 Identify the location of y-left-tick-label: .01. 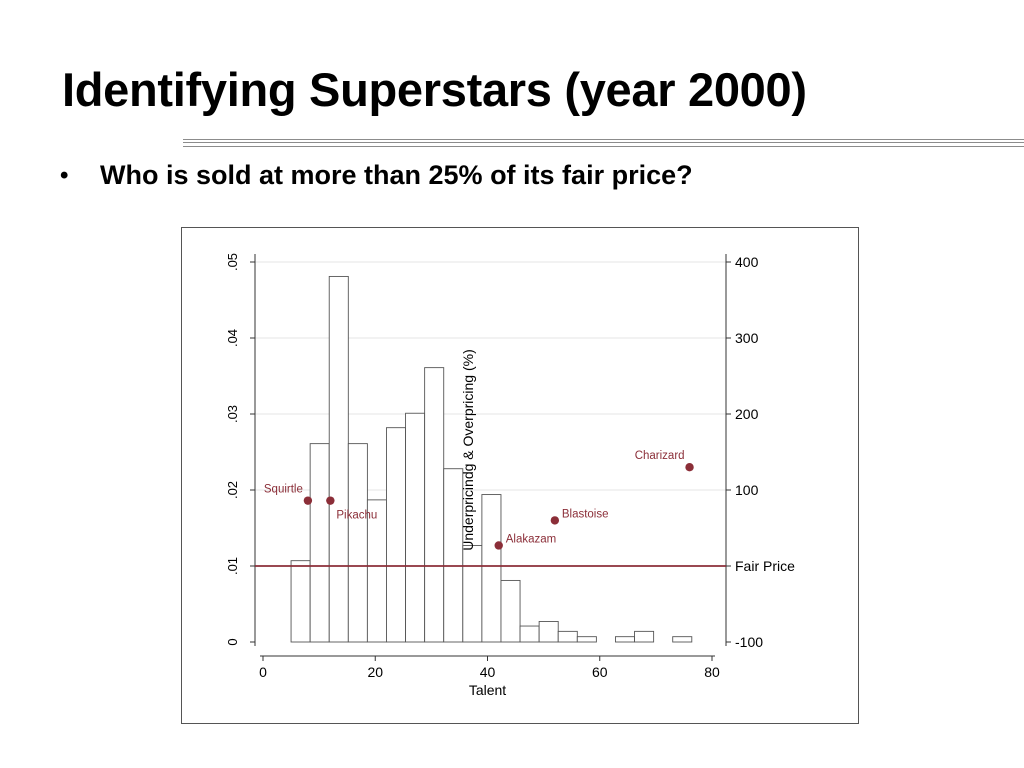
(232, 566).